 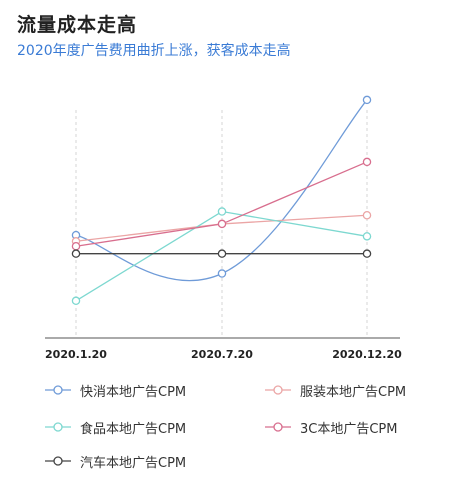 I want to click on x-tick-label: 2020.1.20, so click(x=76, y=354).